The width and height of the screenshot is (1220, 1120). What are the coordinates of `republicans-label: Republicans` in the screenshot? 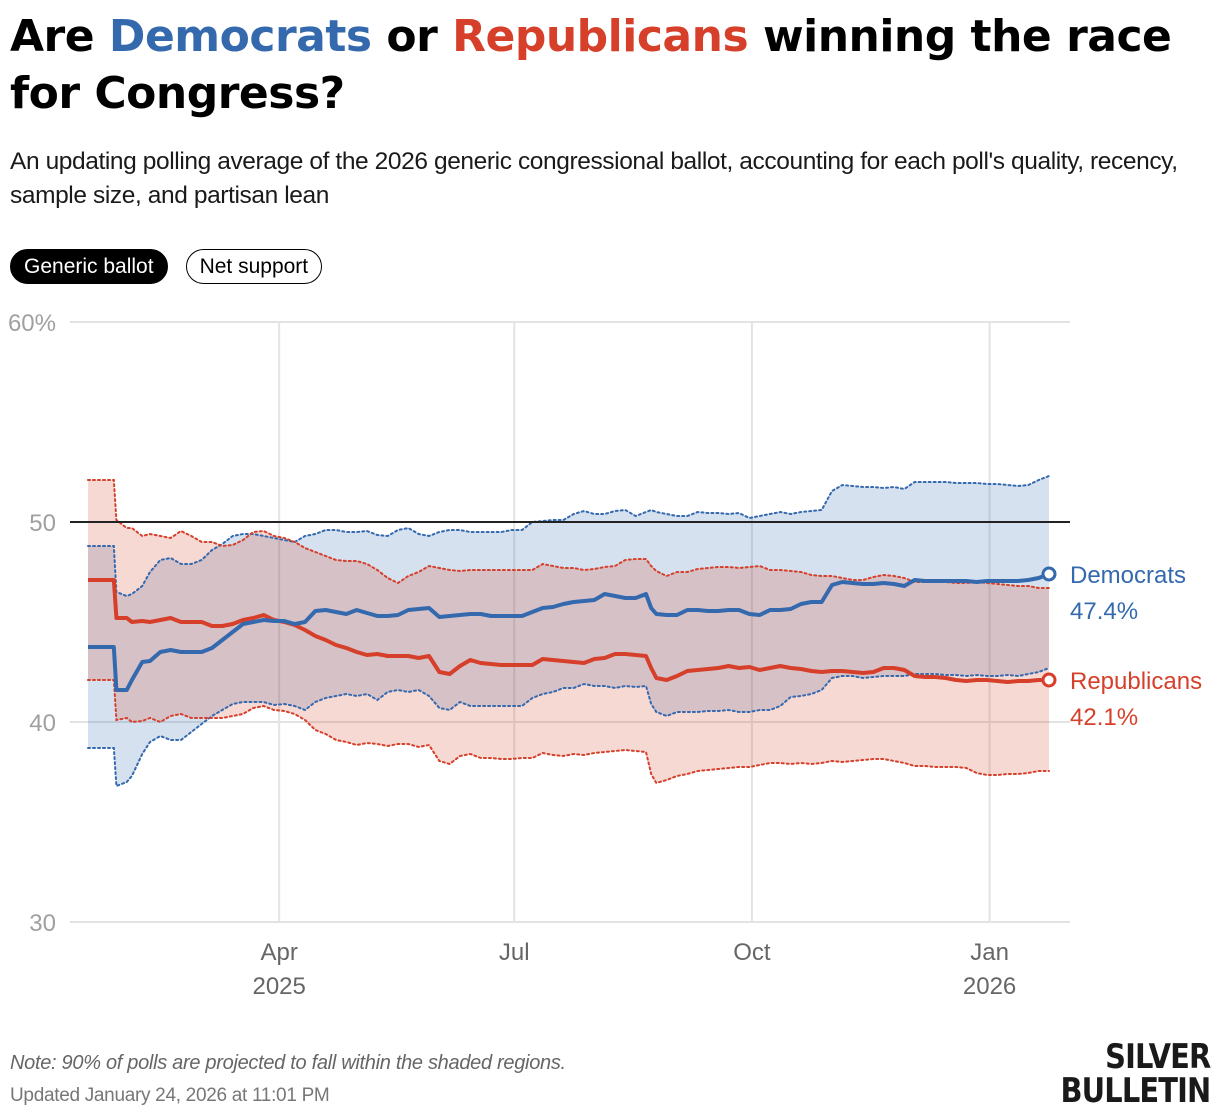 It's located at (1136, 681).